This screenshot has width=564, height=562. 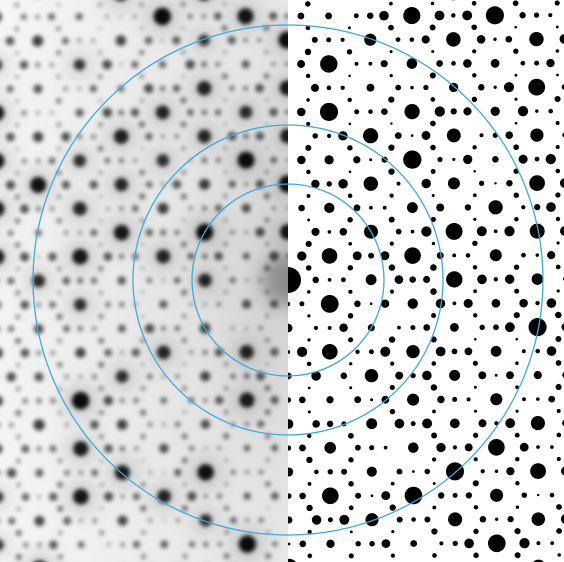 I want to click on experimental-spot-glow, so click(x=120, y=4).